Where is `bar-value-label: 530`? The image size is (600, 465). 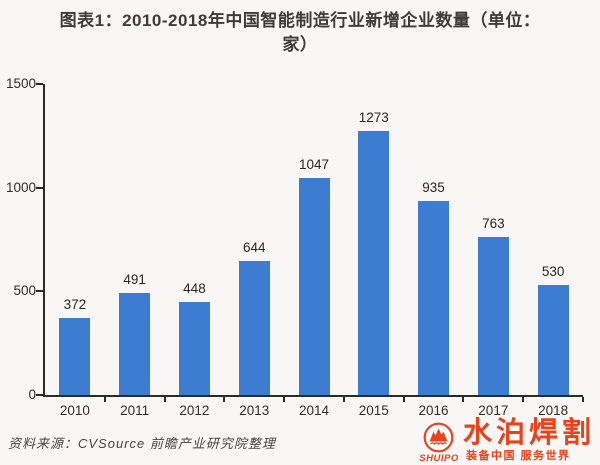
bar-value-label: 530 is located at coordinates (553, 271).